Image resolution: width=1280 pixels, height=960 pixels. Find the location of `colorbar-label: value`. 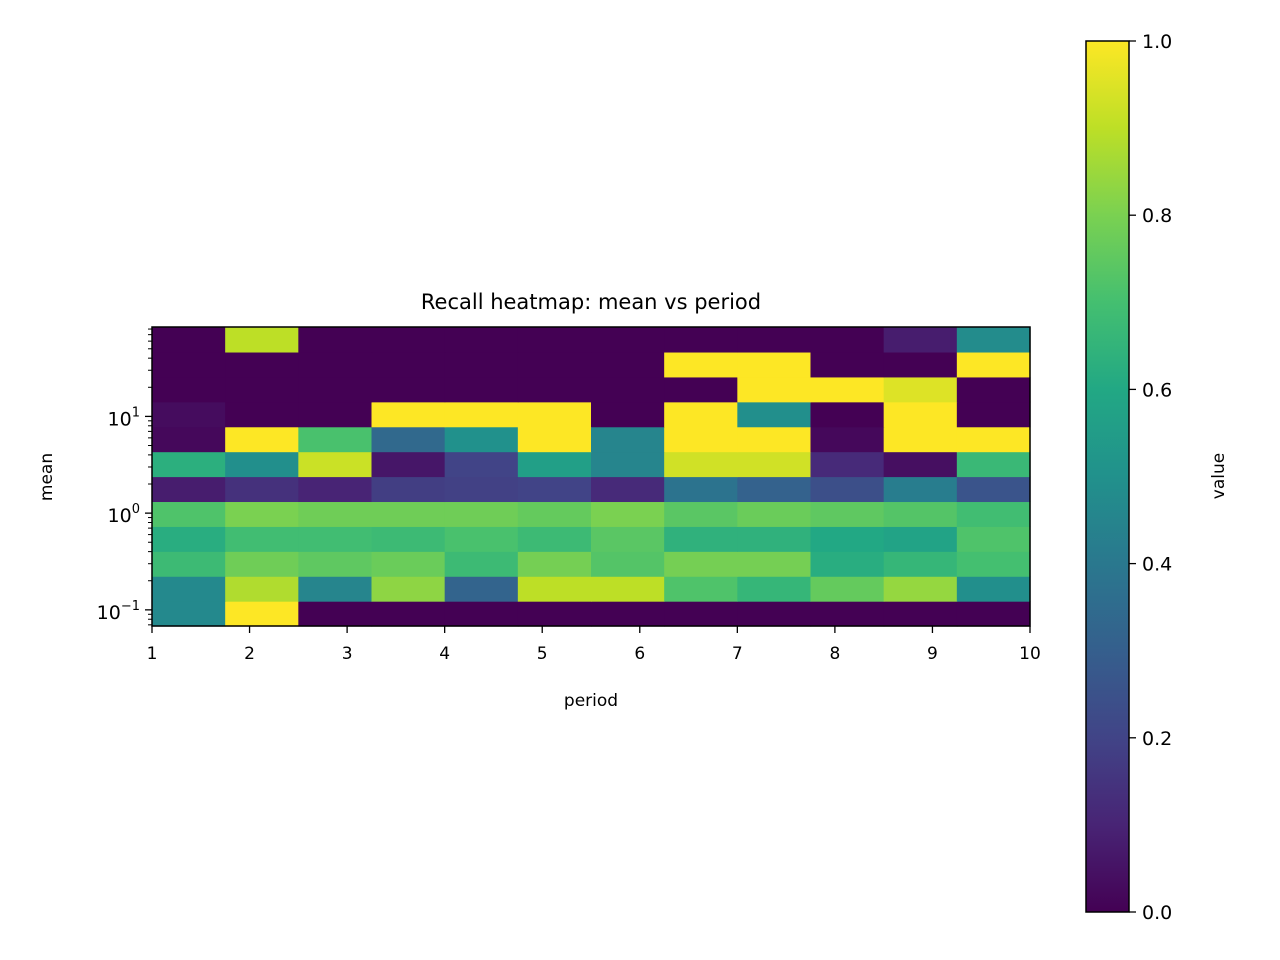

colorbar-label: value is located at coordinates (1219, 476).